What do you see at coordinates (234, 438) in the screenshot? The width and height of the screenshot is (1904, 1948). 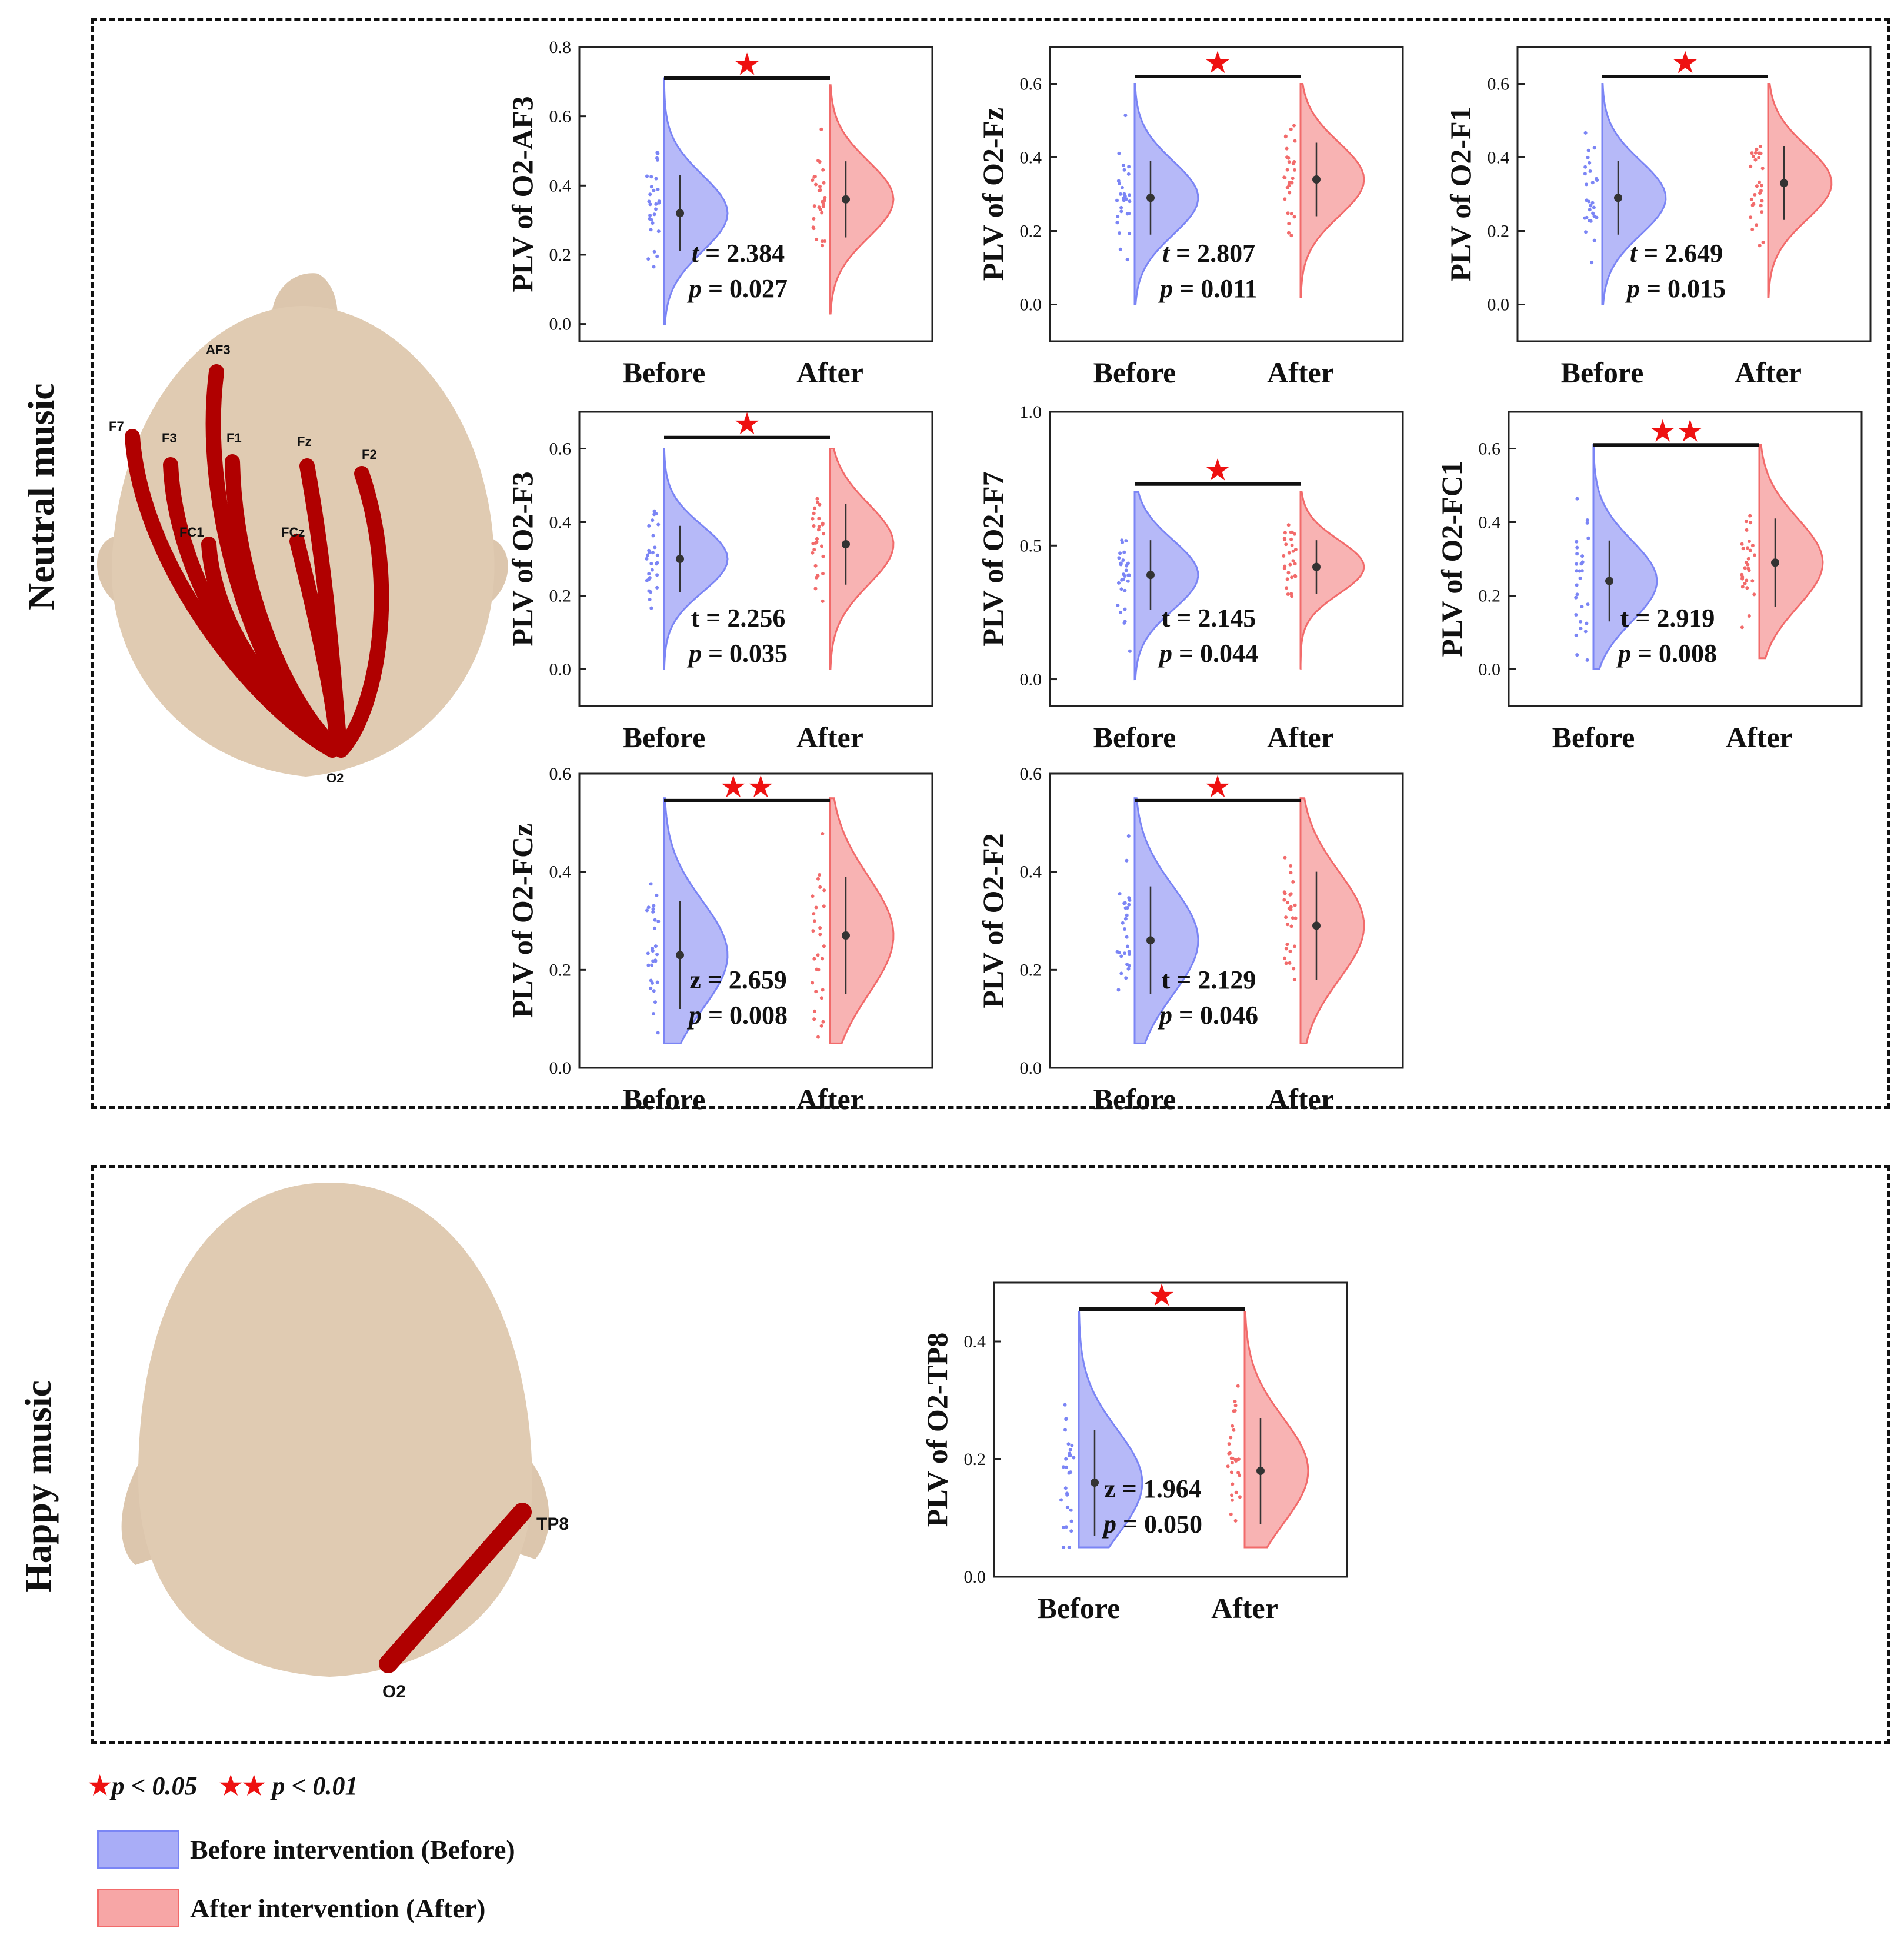 I see `electrode-f1: F1` at bounding box center [234, 438].